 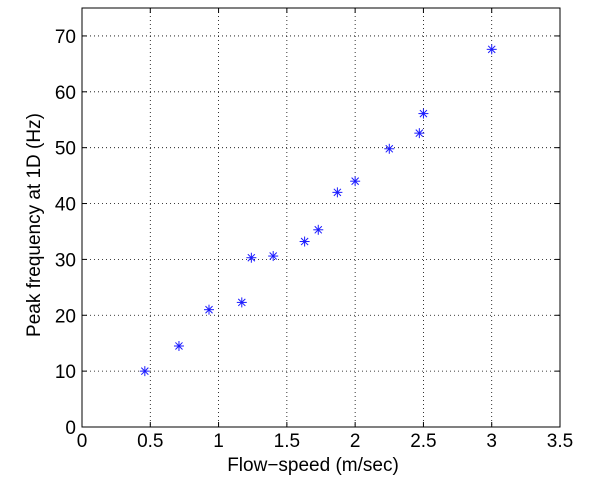 What do you see at coordinates (82, 441) in the screenshot?
I see `x-tick-label: 0` at bounding box center [82, 441].